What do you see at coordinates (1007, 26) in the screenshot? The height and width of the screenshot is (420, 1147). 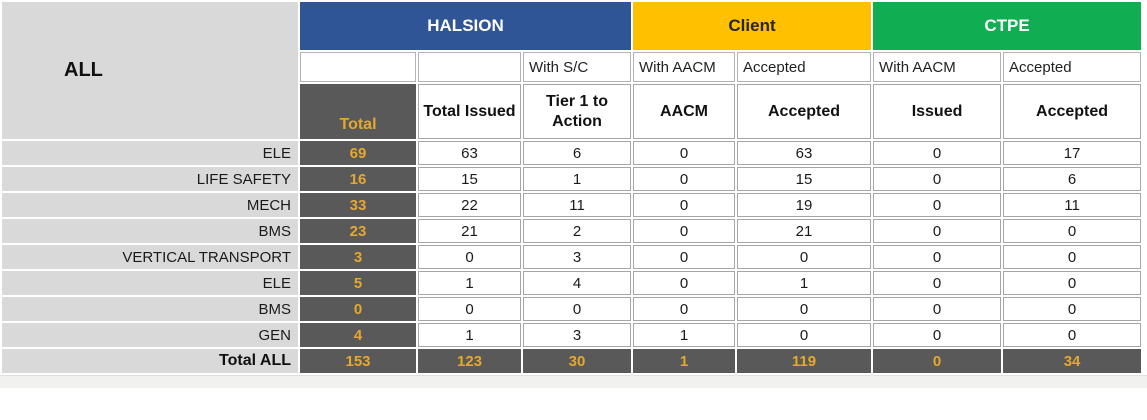 I see `group-header-ctpe: CTPE` at bounding box center [1007, 26].